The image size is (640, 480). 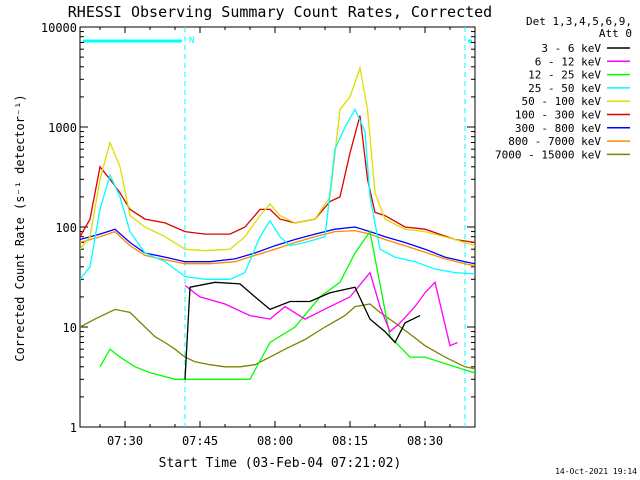 What do you see at coordinates (350, 441) in the screenshot?
I see `x-tick-label: 08:15` at bounding box center [350, 441].